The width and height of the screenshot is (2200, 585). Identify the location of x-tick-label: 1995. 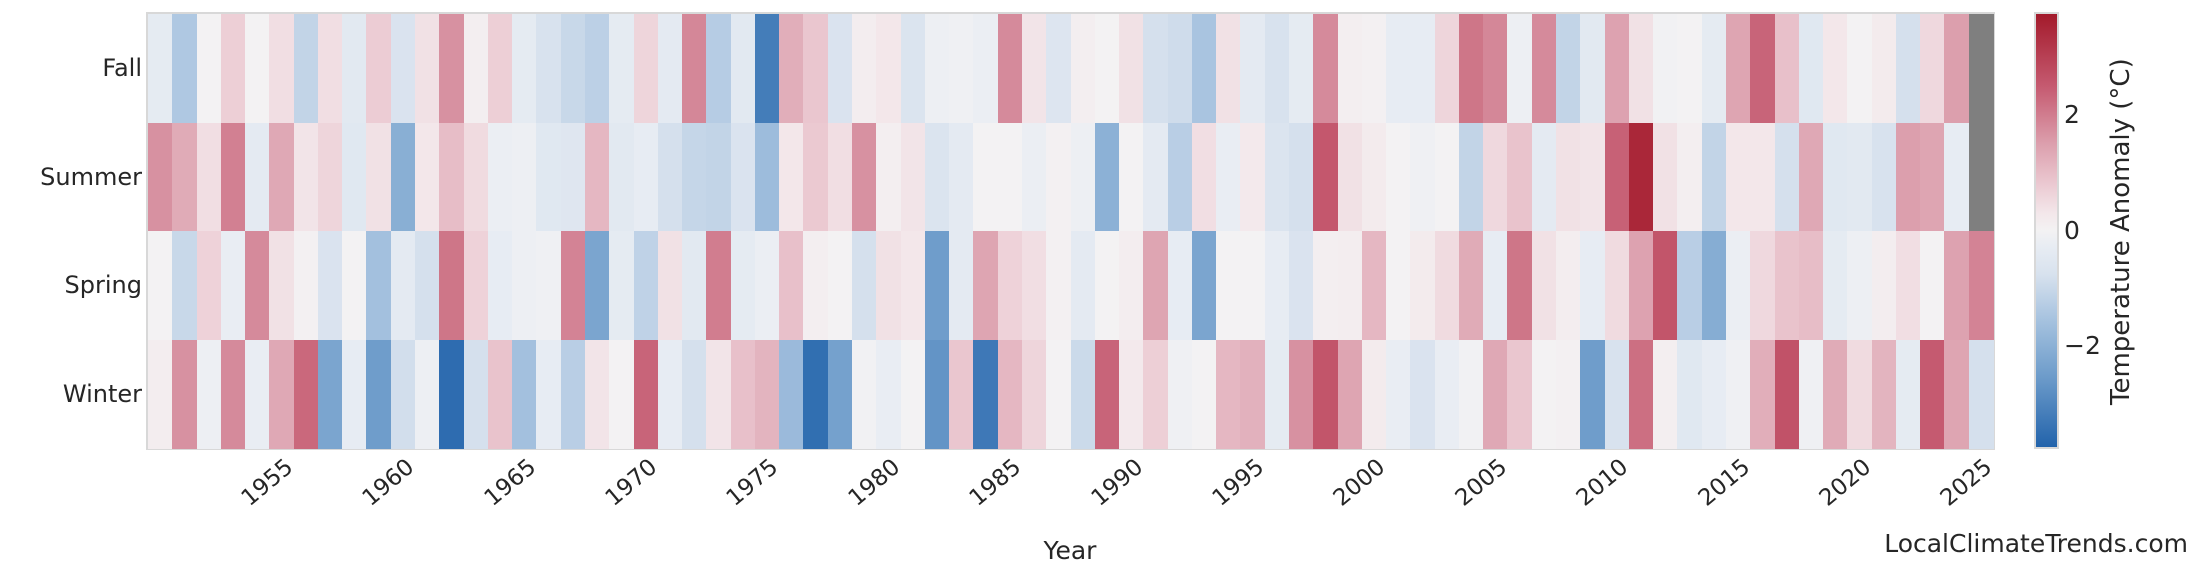
(1238, 483).